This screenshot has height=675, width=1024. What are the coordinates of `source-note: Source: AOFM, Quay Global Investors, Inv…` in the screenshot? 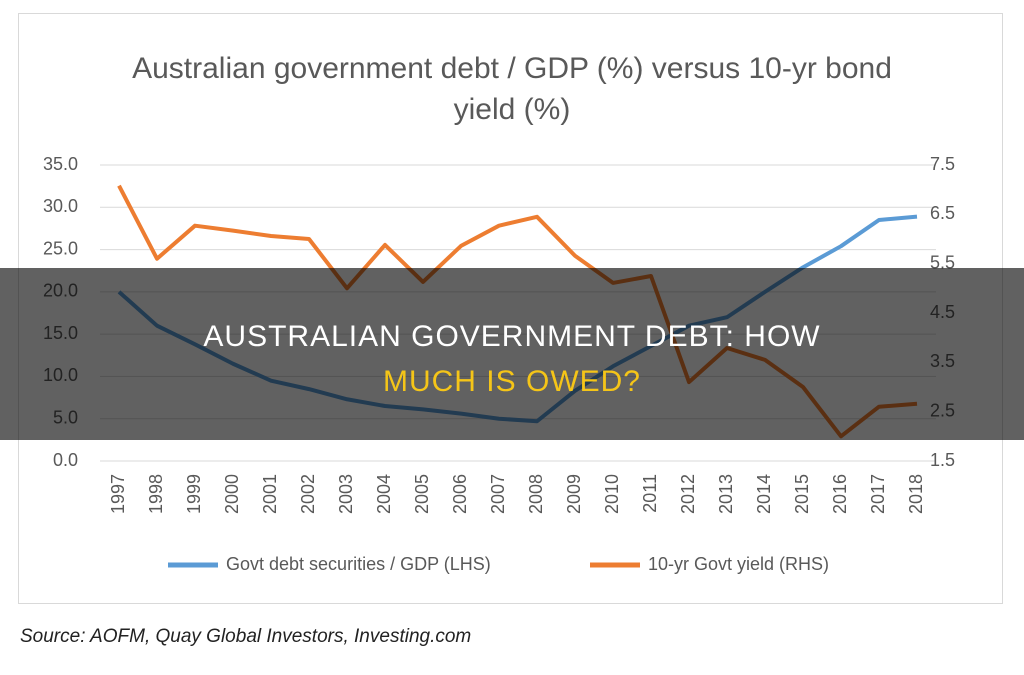 It's located at (246, 636).